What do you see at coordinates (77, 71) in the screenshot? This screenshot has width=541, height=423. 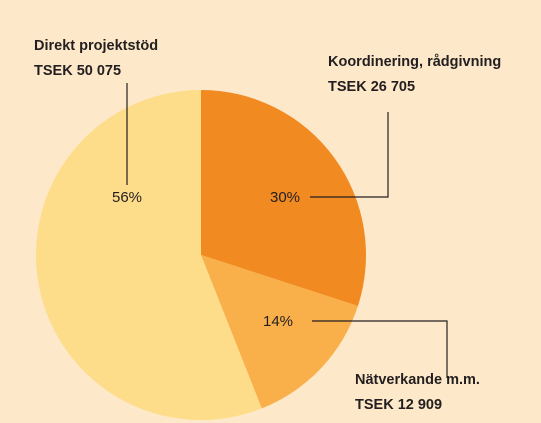 I see `amount-label: TSEK 50 075` at bounding box center [77, 71].